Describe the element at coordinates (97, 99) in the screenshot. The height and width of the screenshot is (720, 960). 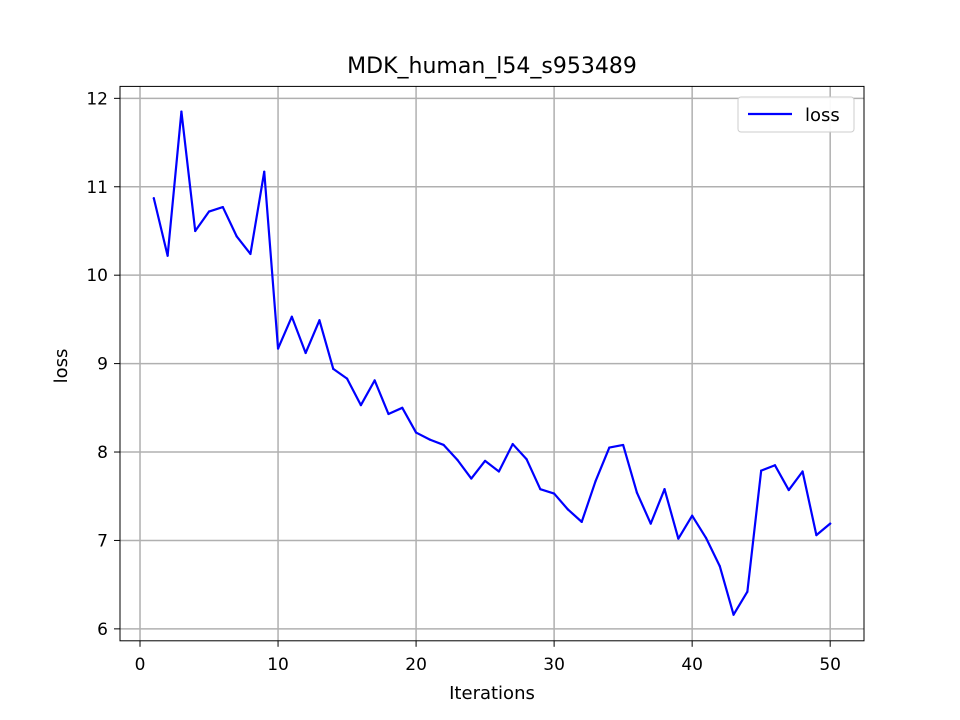
I see `y-tick-label: 12` at that location.